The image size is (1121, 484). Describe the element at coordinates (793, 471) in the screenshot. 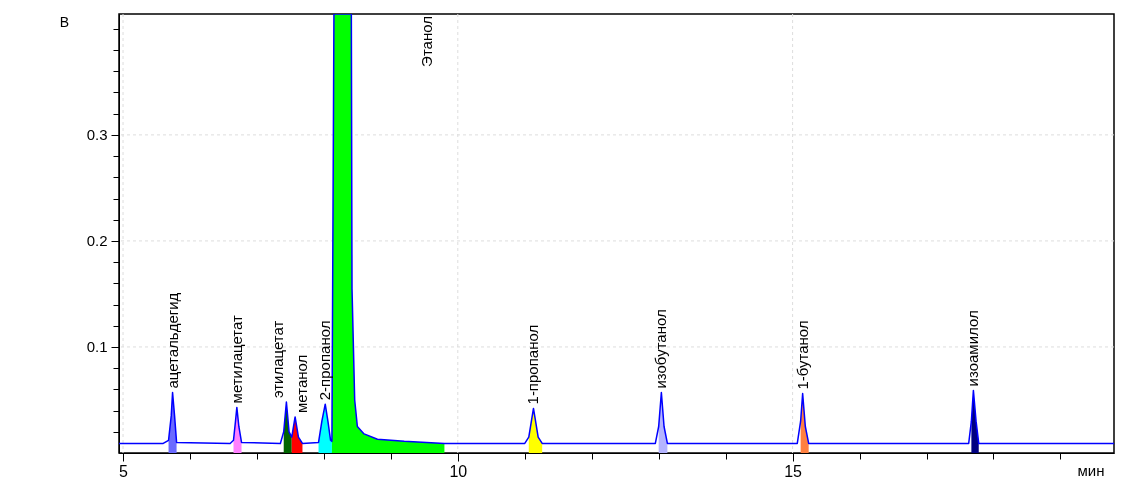

I see `x-tick-label: 15` at that location.